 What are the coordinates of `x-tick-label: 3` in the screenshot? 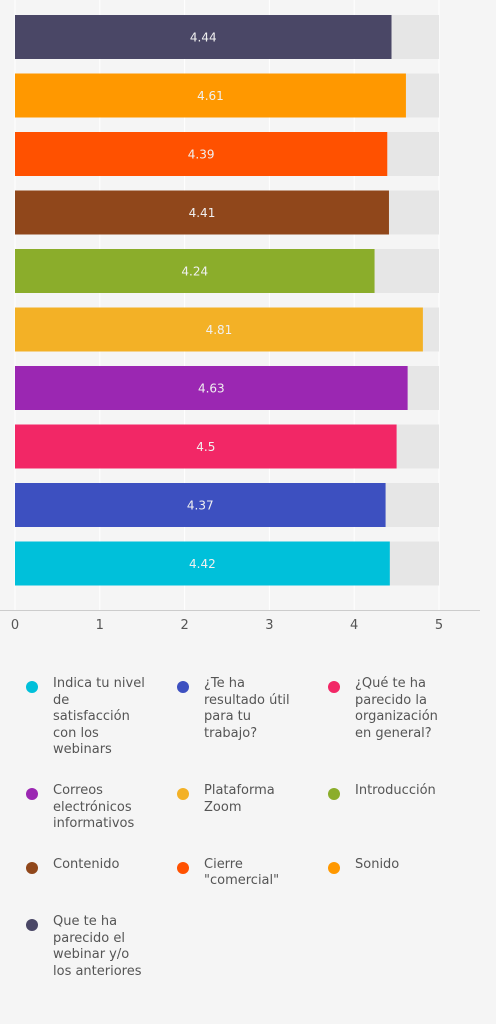 It's located at (269, 625).